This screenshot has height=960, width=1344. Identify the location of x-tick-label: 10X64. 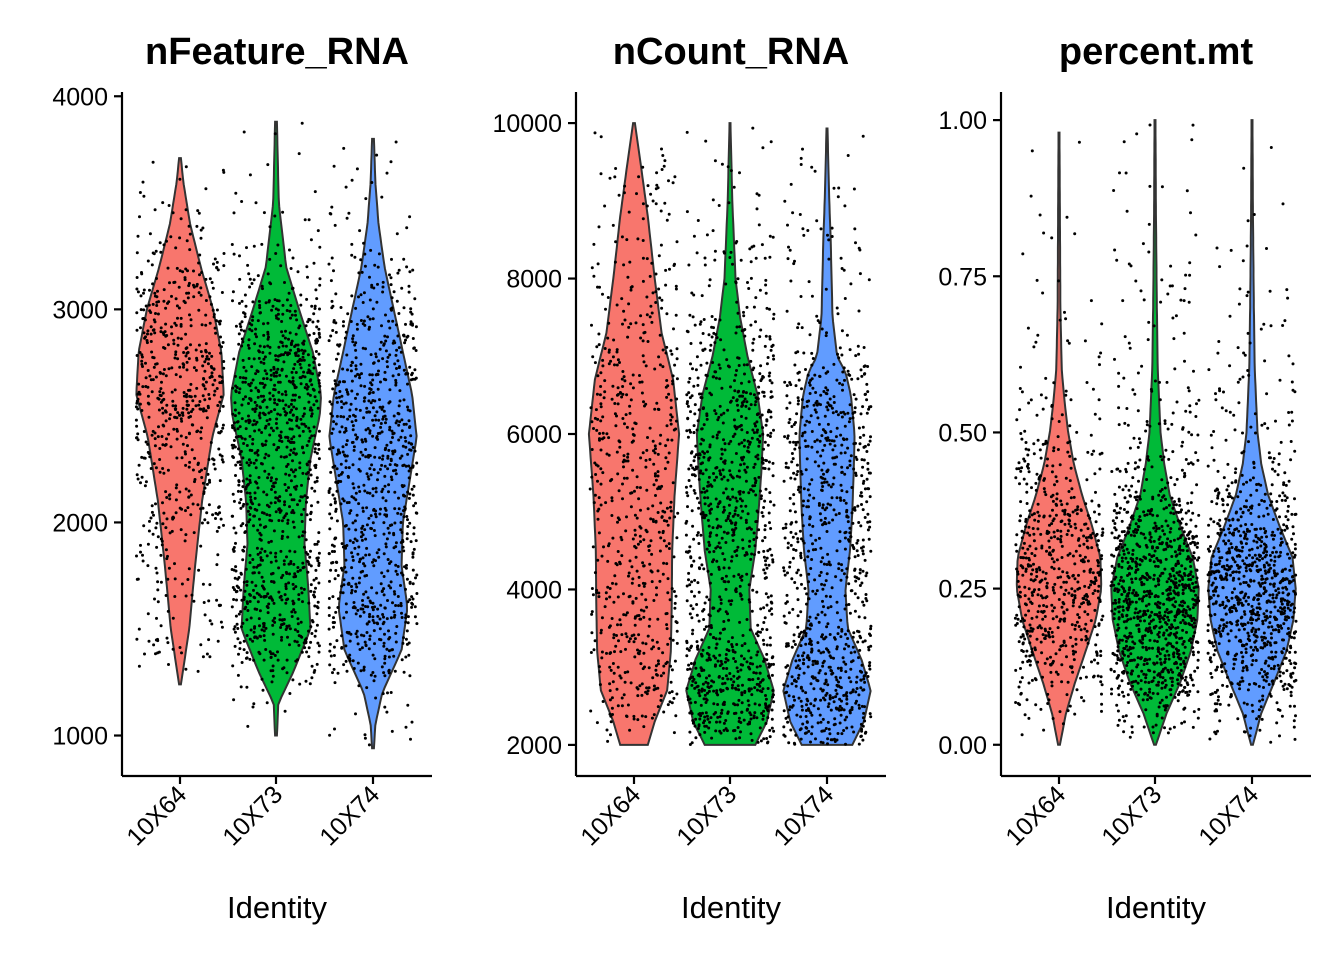
(156, 815).